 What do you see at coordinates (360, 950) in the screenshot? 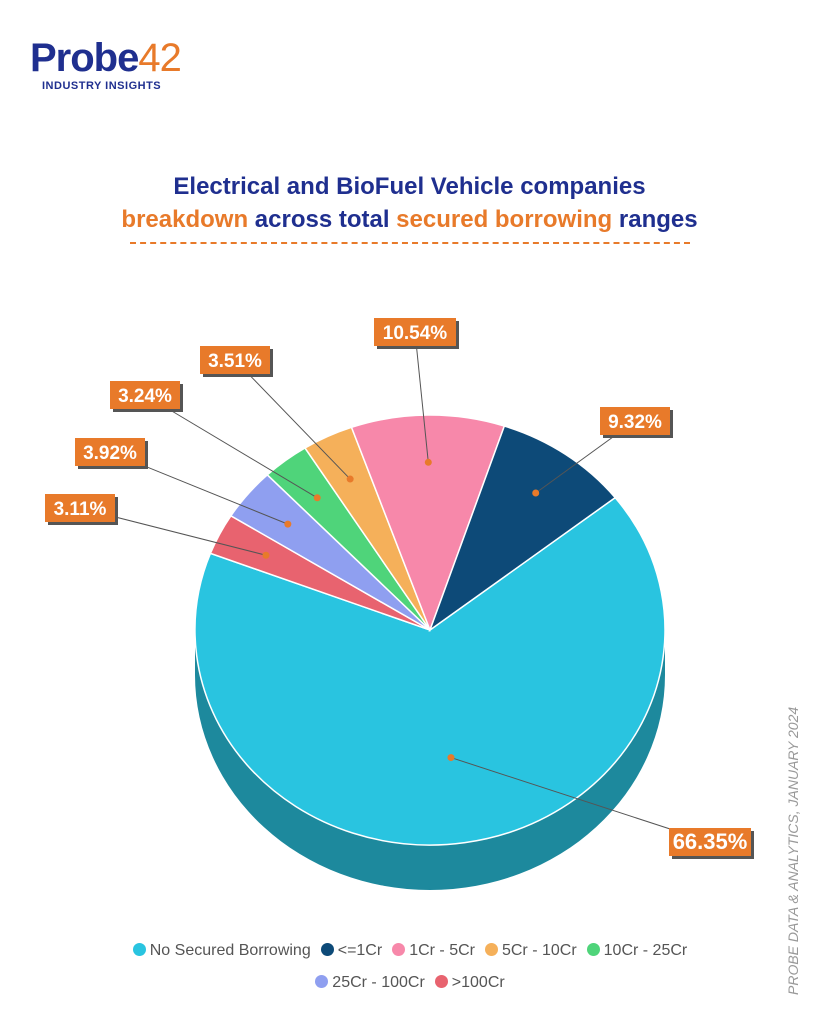
I see `legend-label: <=1Cr` at bounding box center [360, 950].